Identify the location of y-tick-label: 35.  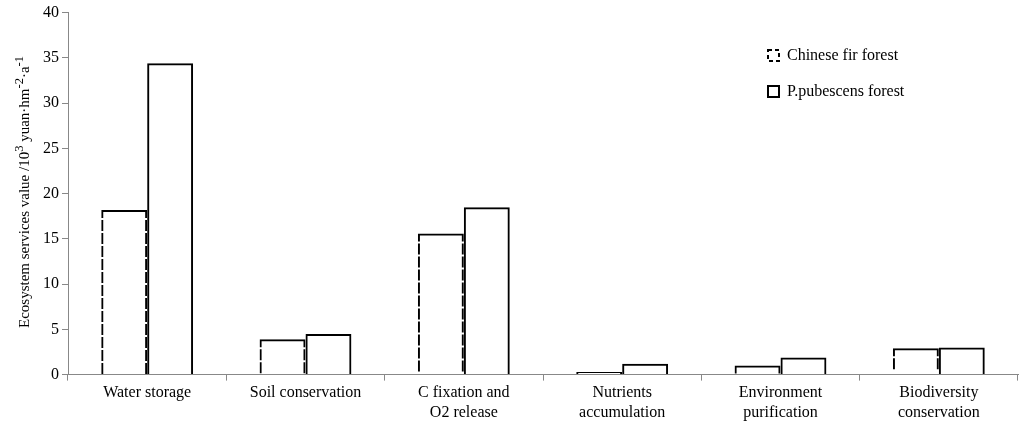
(51, 57).